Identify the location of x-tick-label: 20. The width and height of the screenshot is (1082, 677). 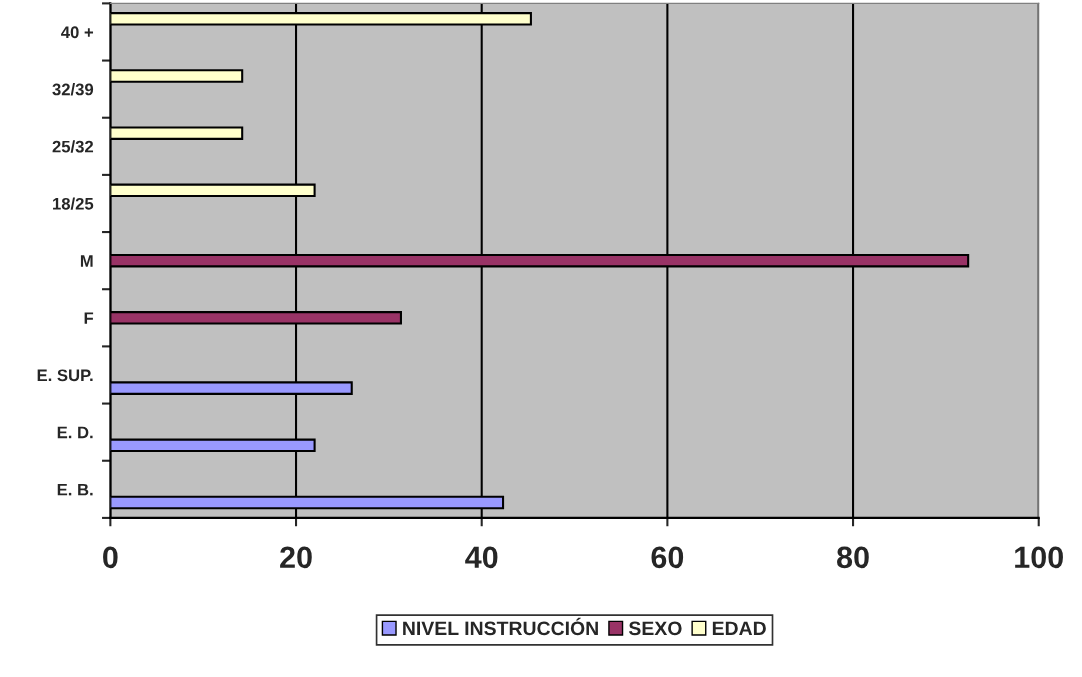
(296, 557).